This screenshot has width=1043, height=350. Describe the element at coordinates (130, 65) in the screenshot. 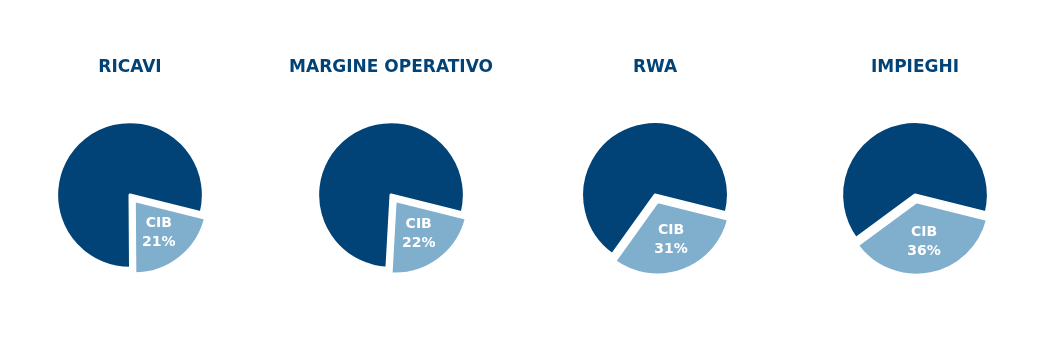

I see `chart-title: RICAVI` at that location.